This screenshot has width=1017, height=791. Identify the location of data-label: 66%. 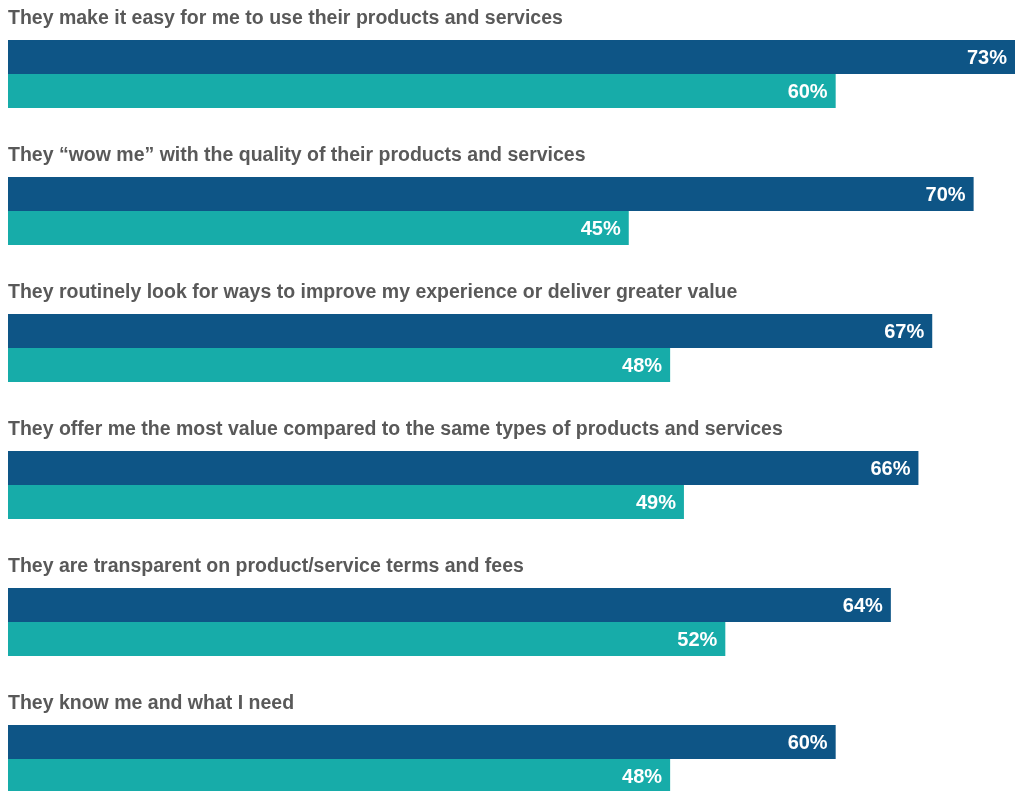
(890, 468).